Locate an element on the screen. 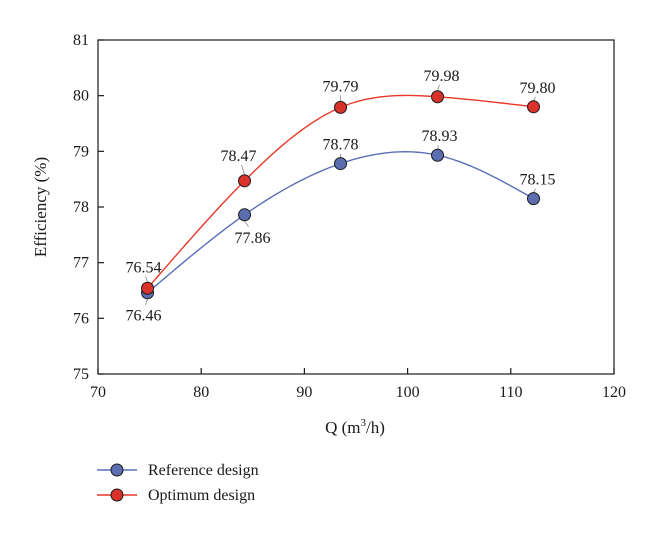 Image resolution: width=660 pixels, height=536 pixels. x-tick-label: 70 is located at coordinates (98, 392).